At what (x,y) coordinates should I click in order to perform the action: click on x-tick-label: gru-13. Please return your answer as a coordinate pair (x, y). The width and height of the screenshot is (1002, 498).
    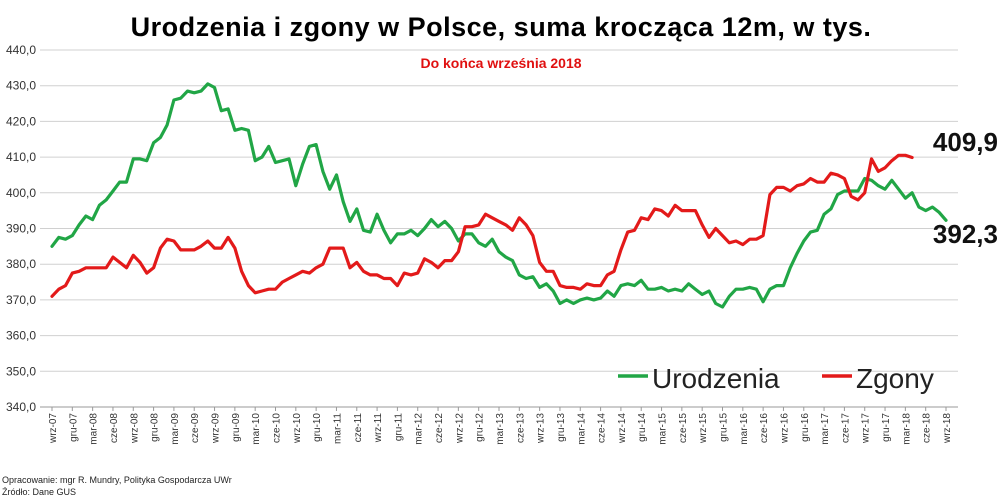
    Looking at the image, I should click on (561, 427).